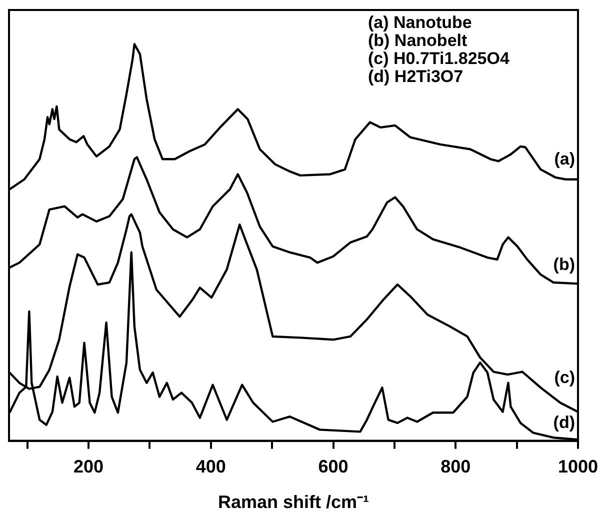 This screenshot has height=532, width=612. Describe the element at coordinates (564, 264) in the screenshot. I see `series-label: (b)` at that location.